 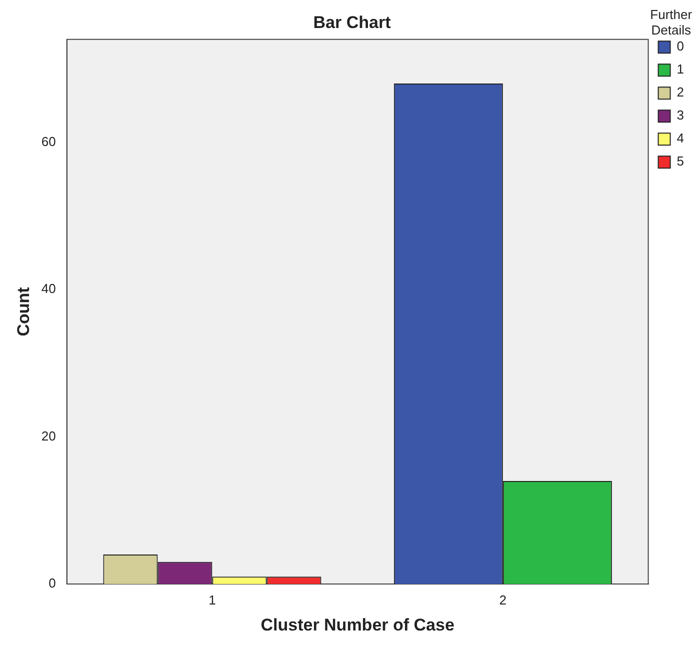 I want to click on y-tick-label: 0, so click(x=52, y=583).